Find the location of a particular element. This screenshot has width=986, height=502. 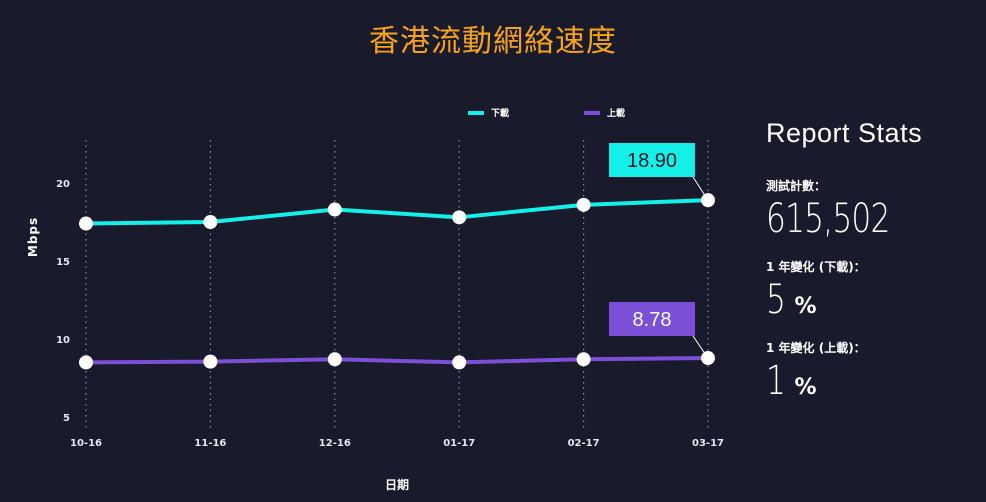

test-count-value: 615,502 is located at coordinates (828, 219).